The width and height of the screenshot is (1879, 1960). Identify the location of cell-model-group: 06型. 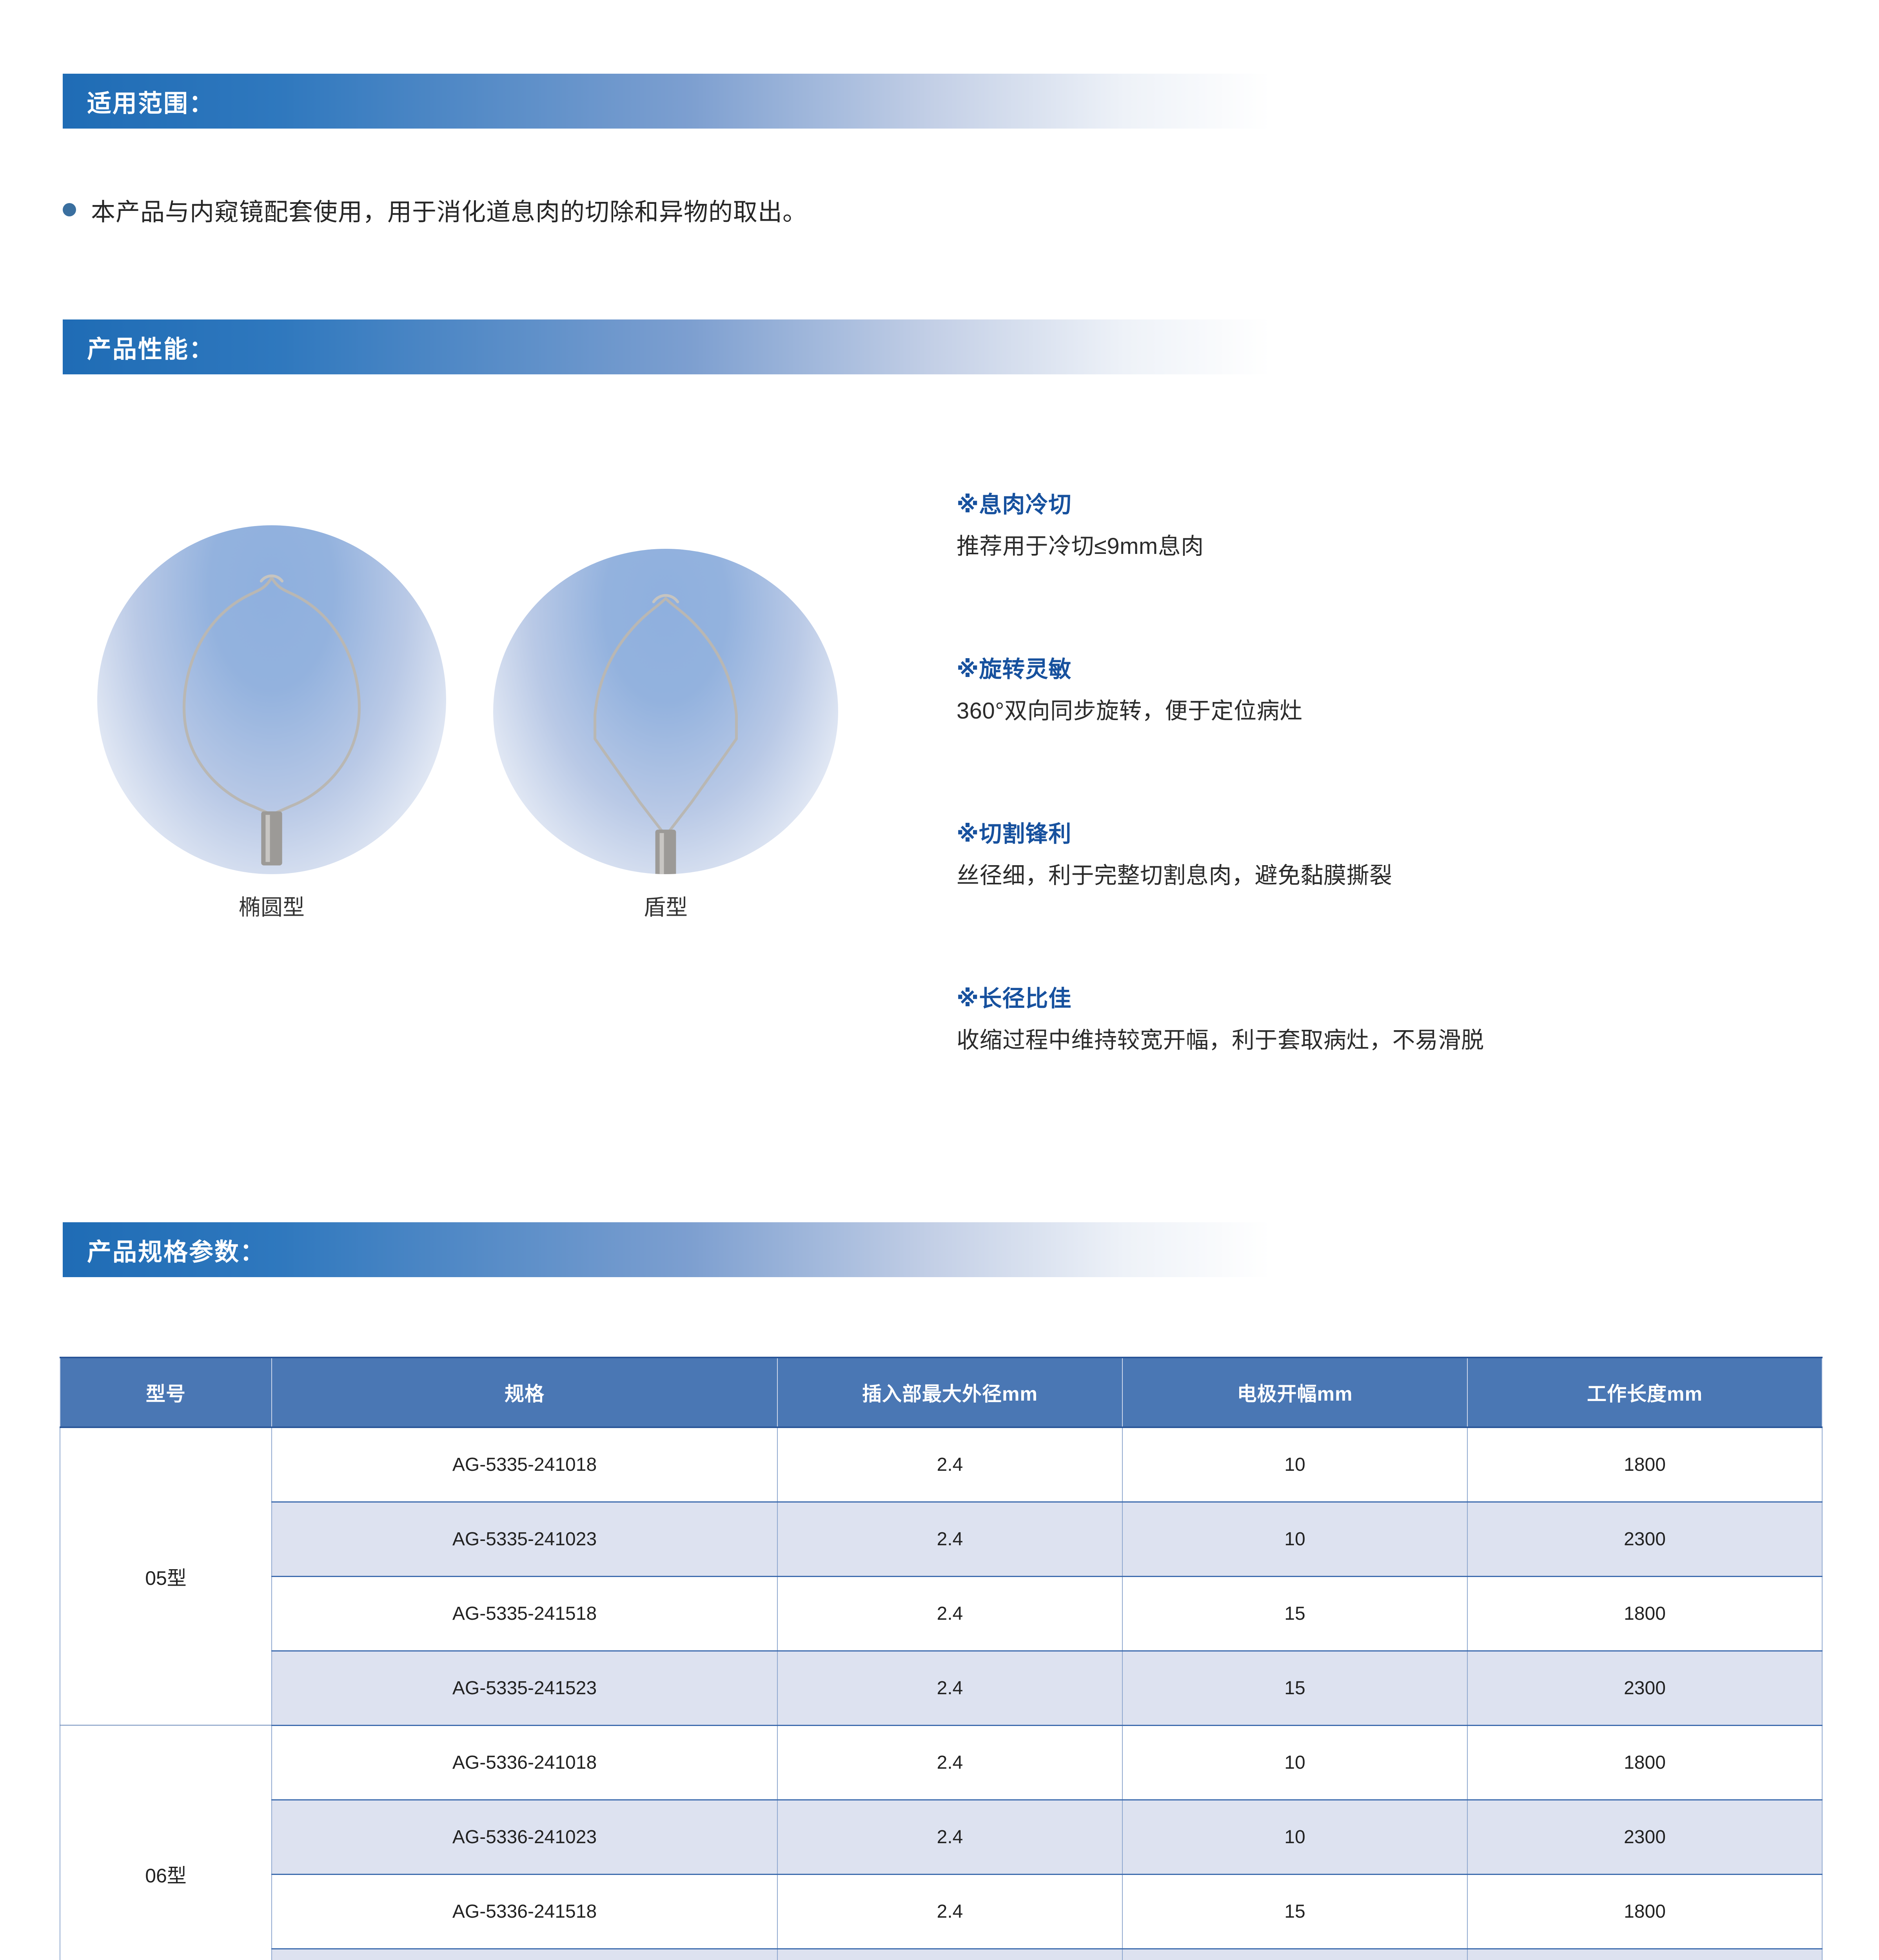
(166, 1842).